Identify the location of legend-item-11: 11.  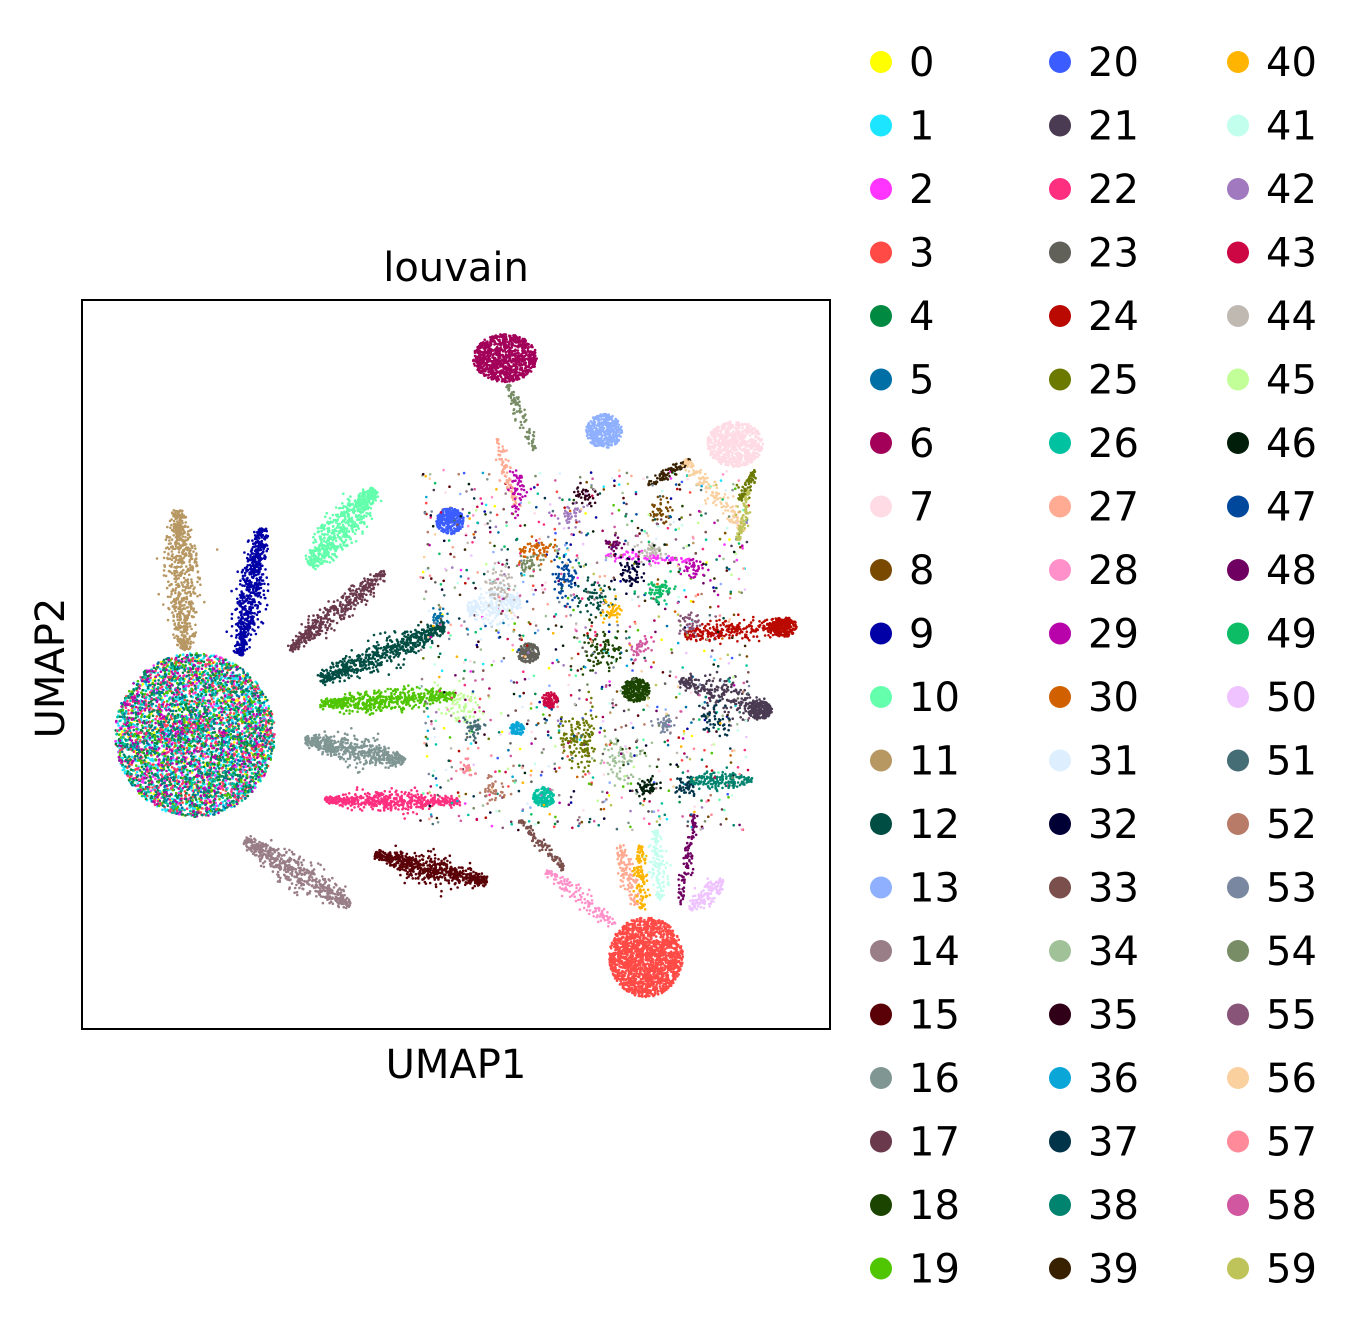
(915, 762).